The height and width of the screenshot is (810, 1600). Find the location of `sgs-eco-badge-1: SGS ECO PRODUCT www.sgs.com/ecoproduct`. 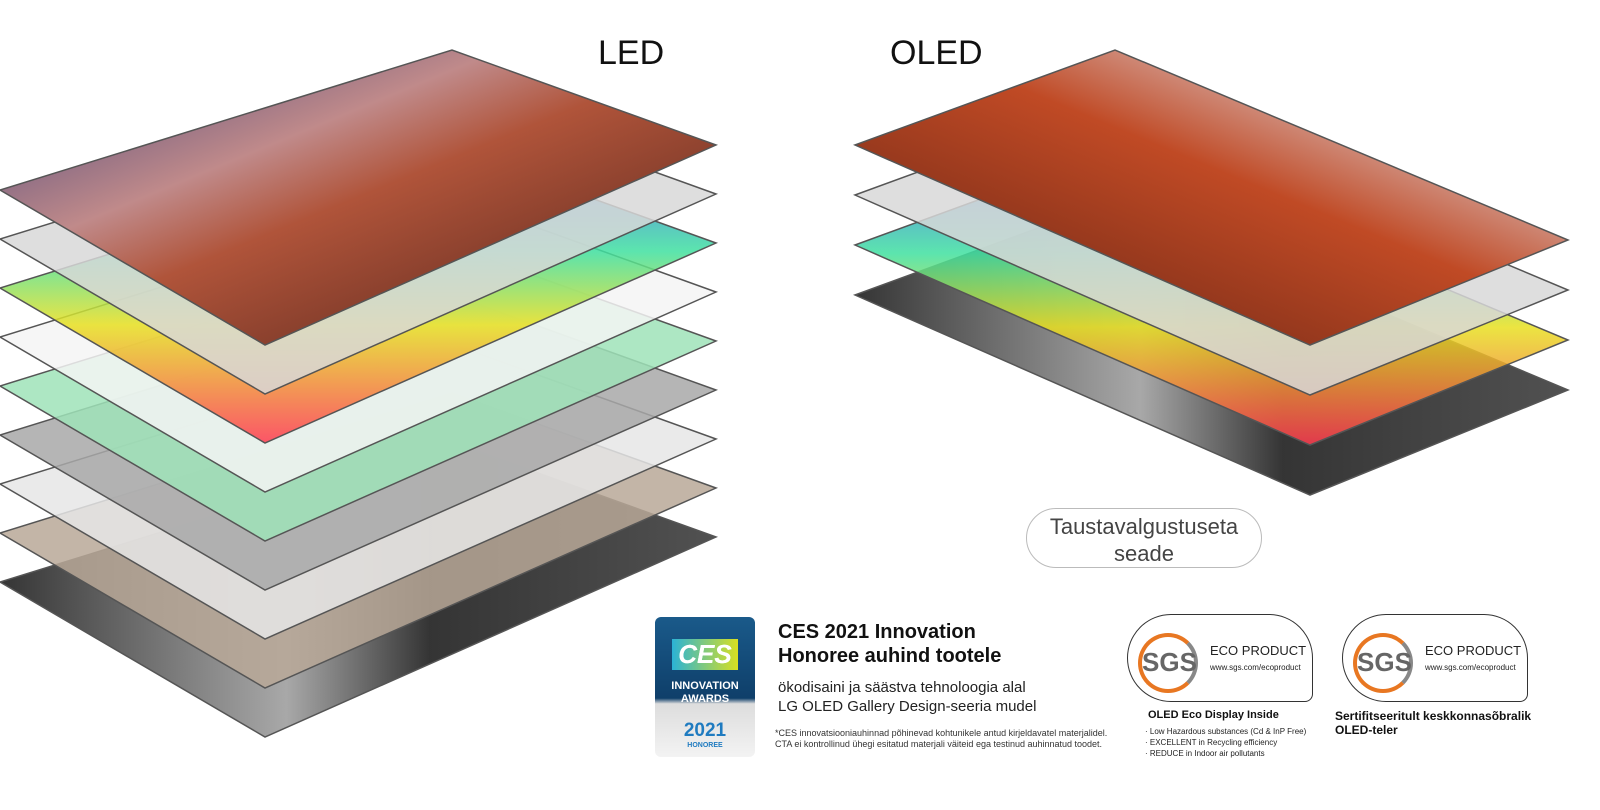

sgs-eco-badge-1: SGS ECO PRODUCT www.sgs.com/ecoproduct is located at coordinates (1220, 658).